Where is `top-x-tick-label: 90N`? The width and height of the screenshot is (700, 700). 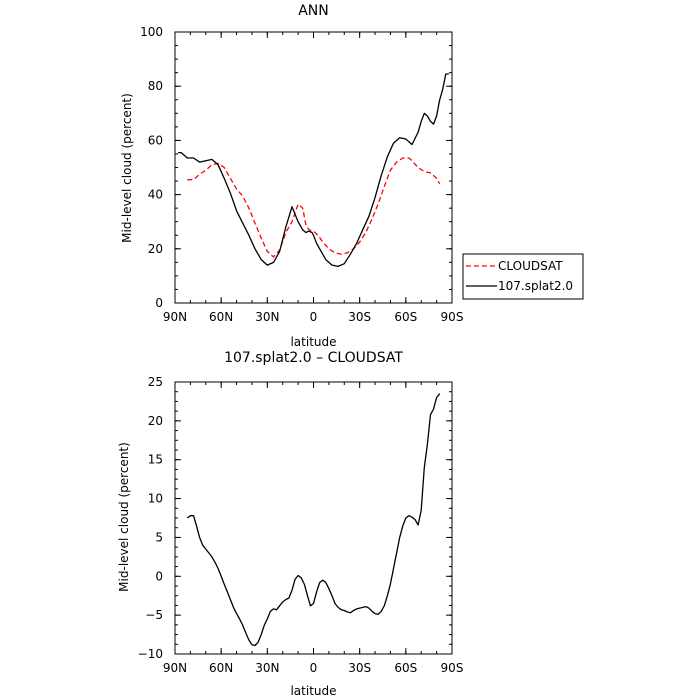 top-x-tick-label: 90N is located at coordinates (175, 317).